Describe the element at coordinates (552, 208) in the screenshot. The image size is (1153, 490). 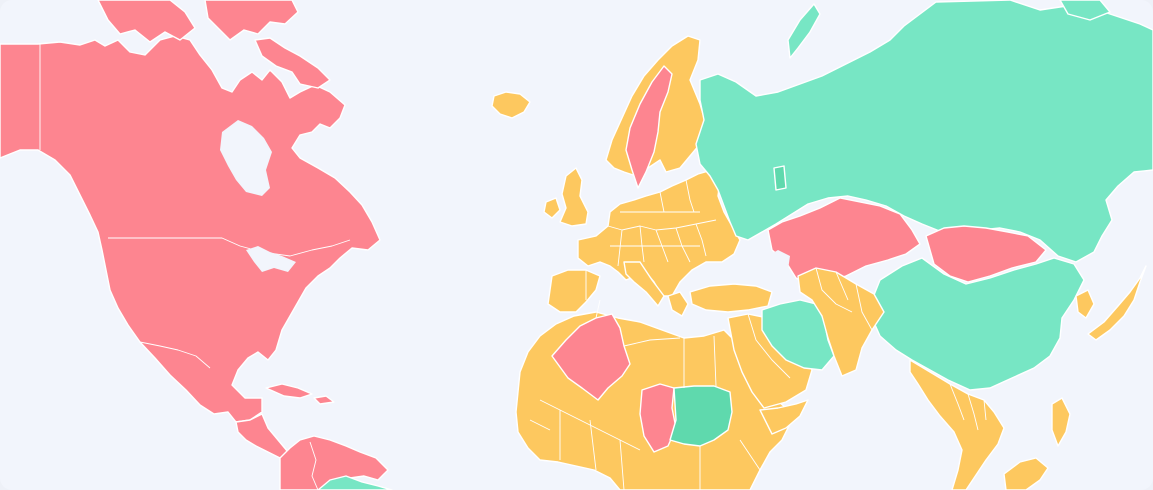
I see `ireland` at that location.